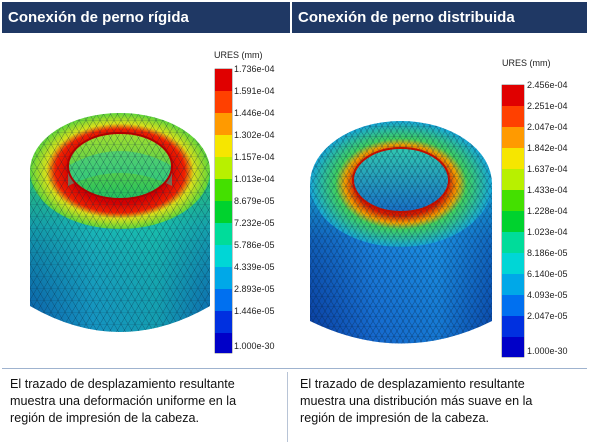 This screenshot has width=589, height=446. I want to click on legend-label: 8.679e-05, so click(254, 201).